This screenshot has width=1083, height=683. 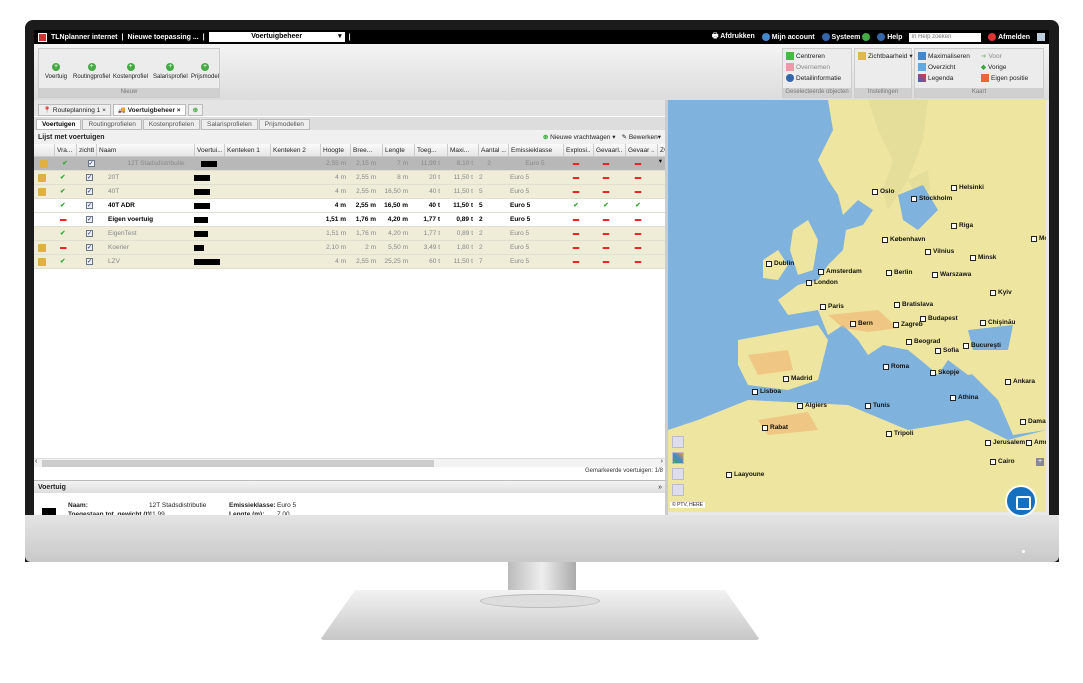 I want to click on map-city-label: Sofia, so click(x=947, y=350).